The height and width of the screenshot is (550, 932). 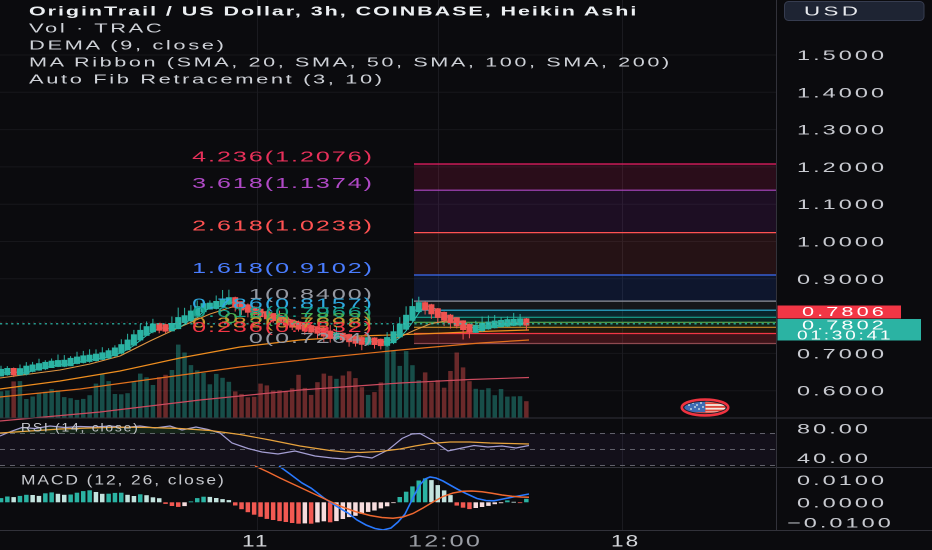 I want to click on svg-text: 0.7000, so click(x=842, y=354).